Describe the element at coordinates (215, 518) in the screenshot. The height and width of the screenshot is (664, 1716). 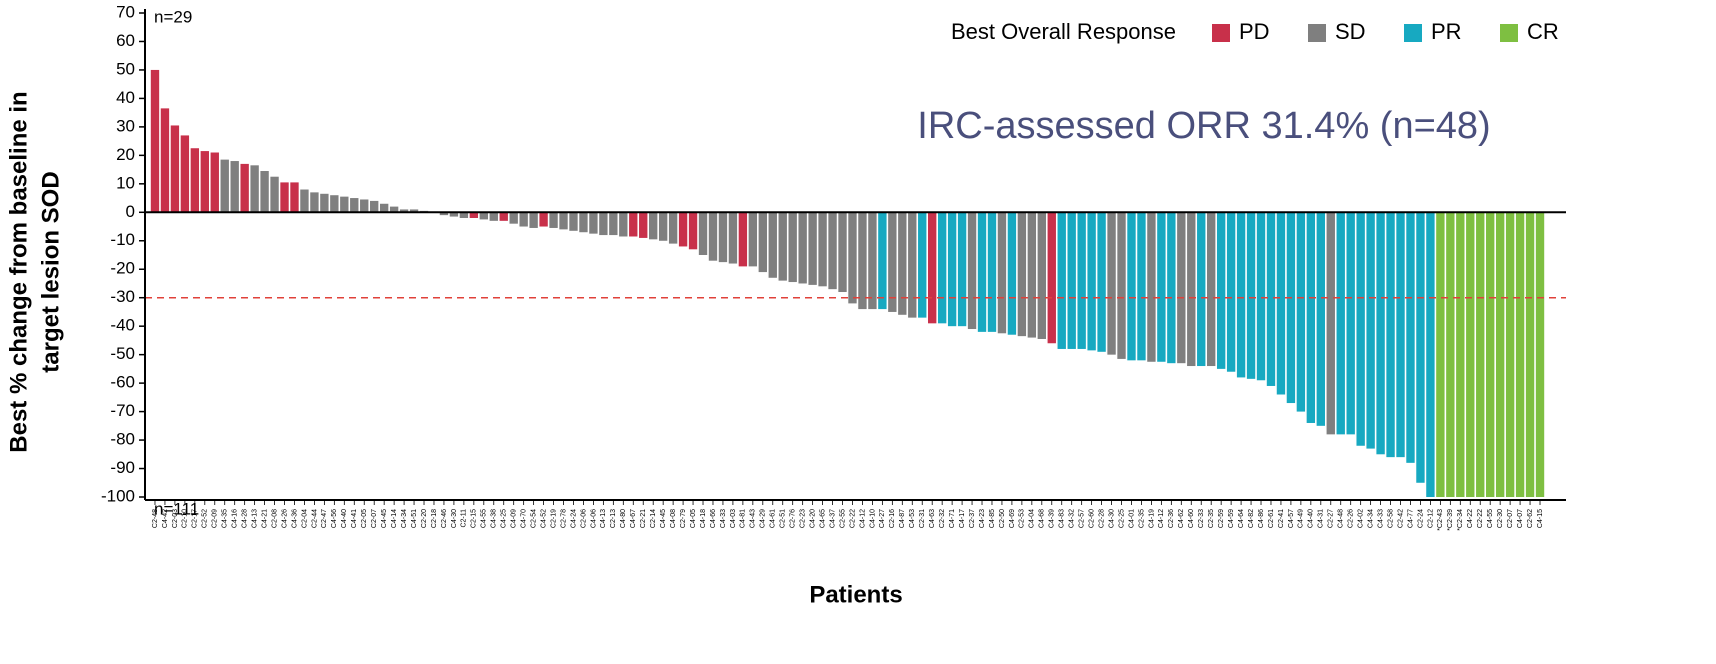
I see `x-tick-label: C2-09` at that location.